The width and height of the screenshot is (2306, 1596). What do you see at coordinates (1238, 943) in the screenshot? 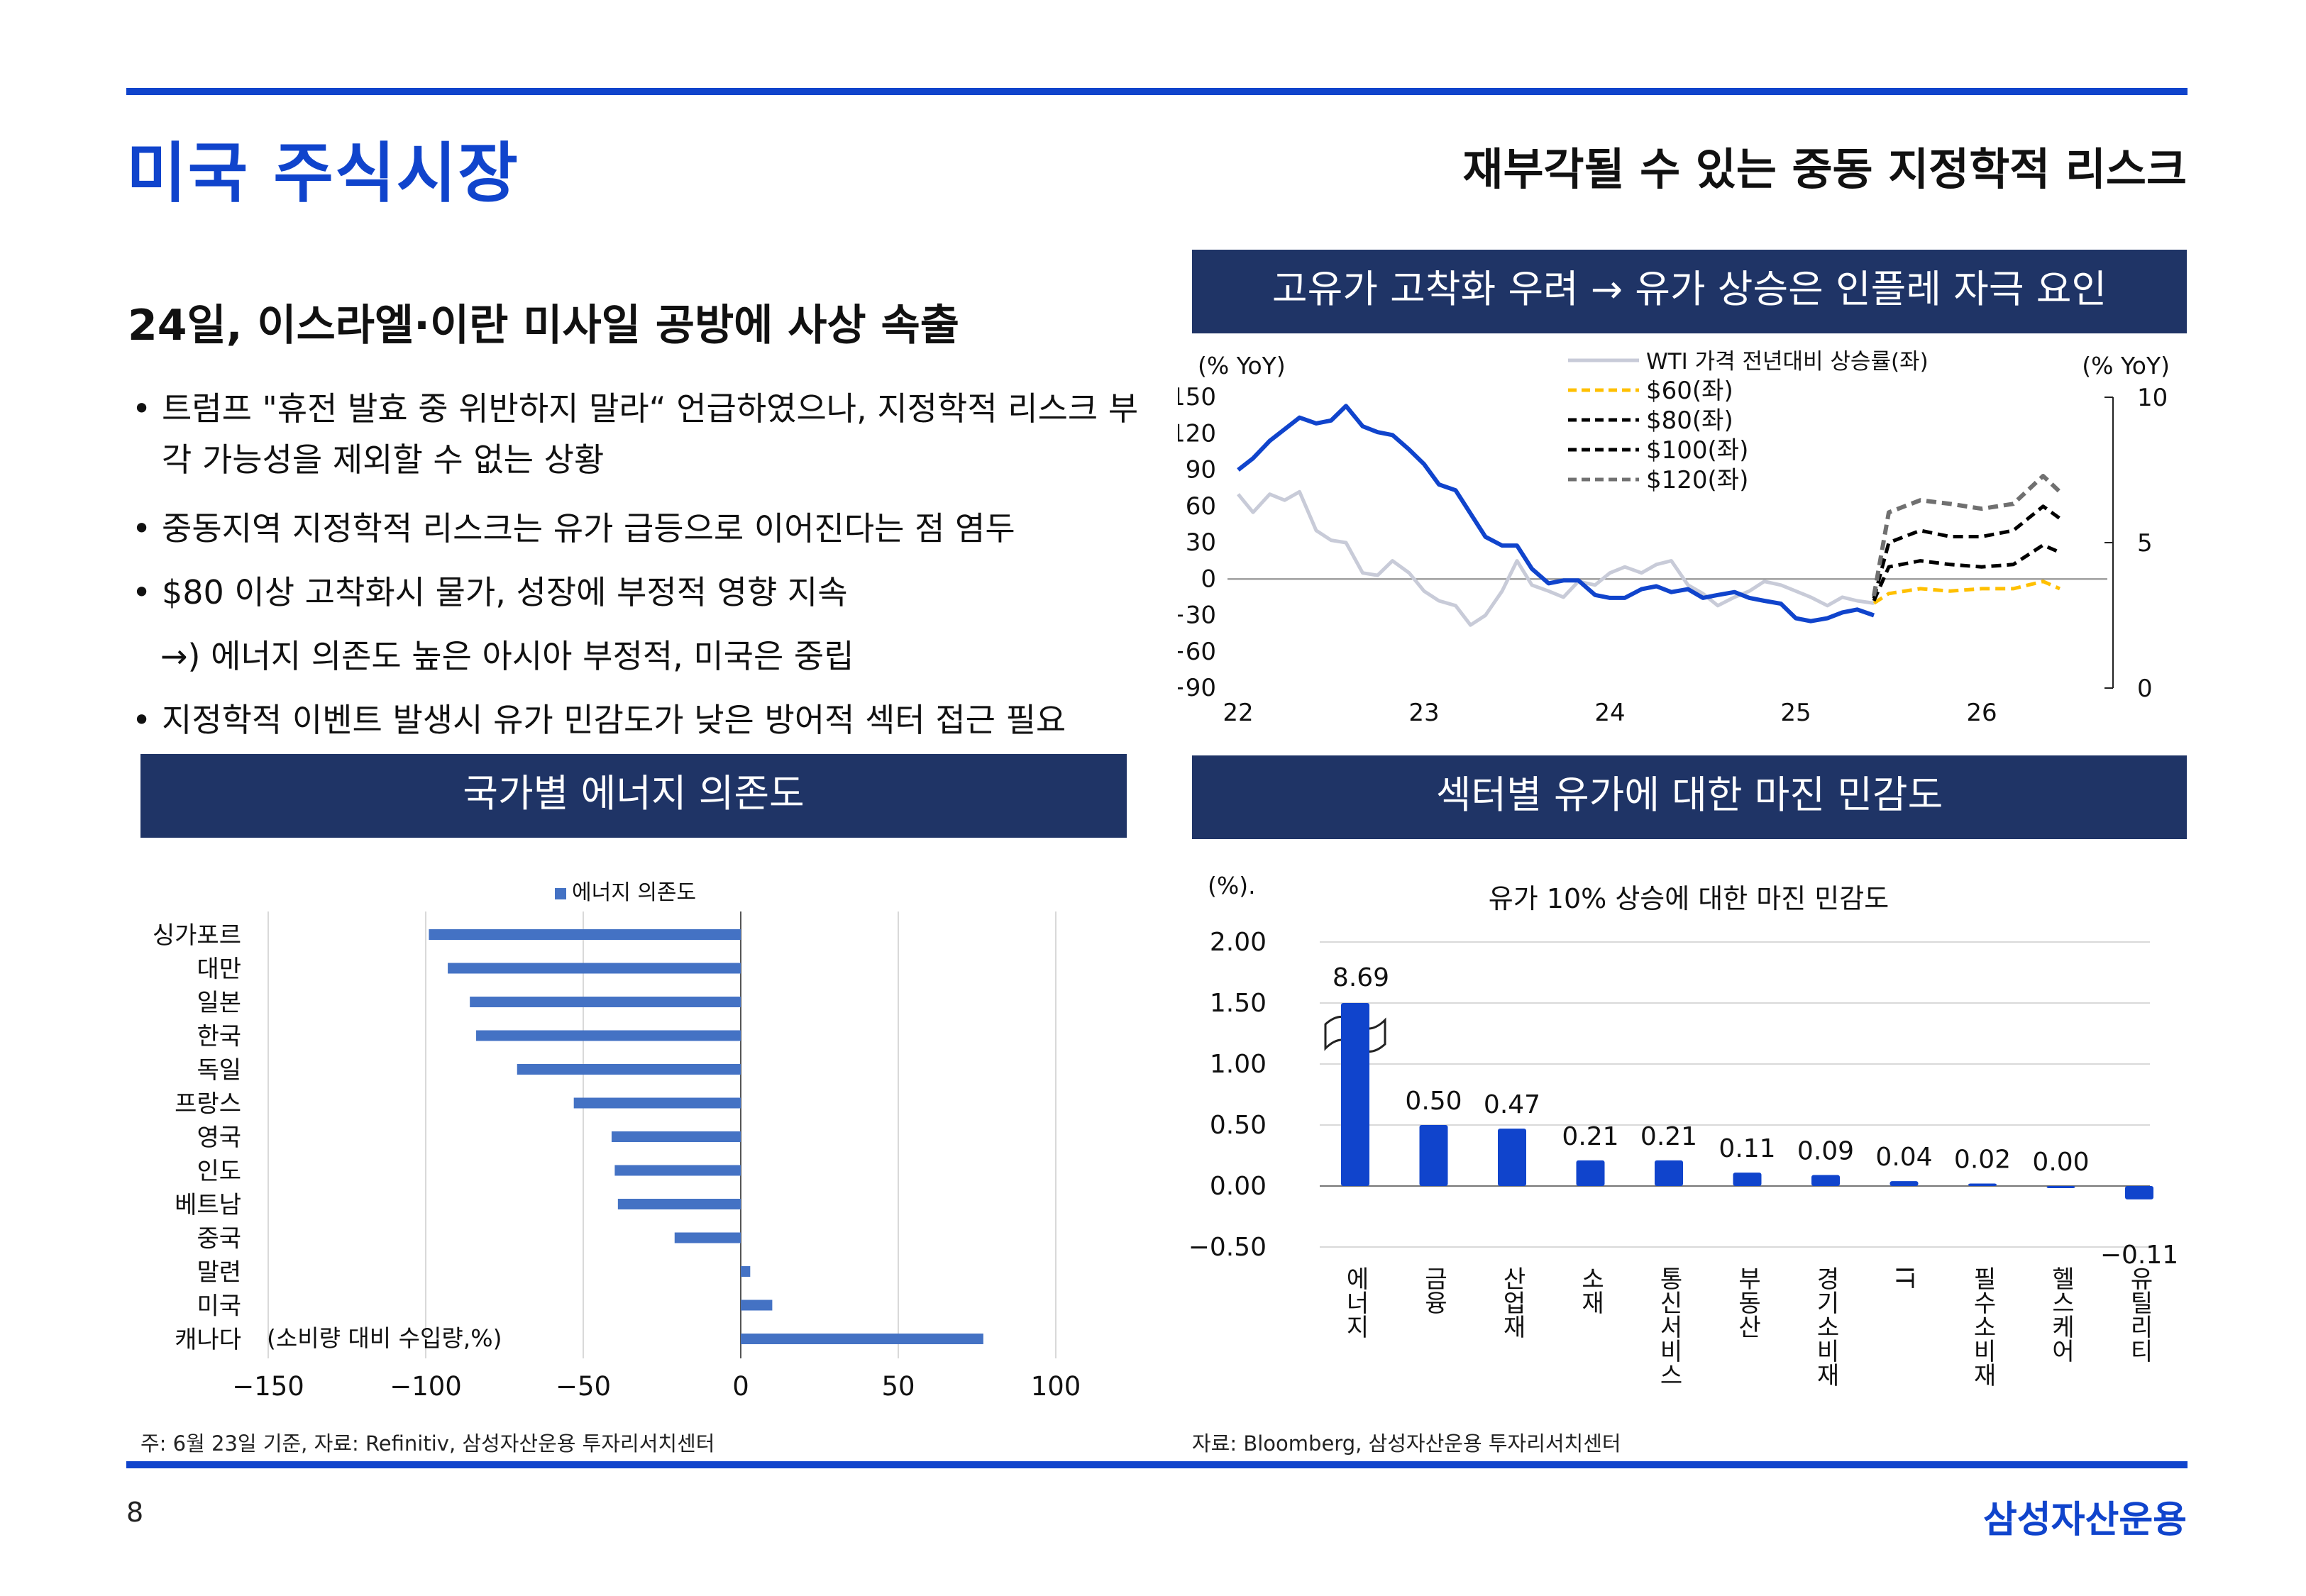
I see `y-tick-label: 2.00` at bounding box center [1238, 943].